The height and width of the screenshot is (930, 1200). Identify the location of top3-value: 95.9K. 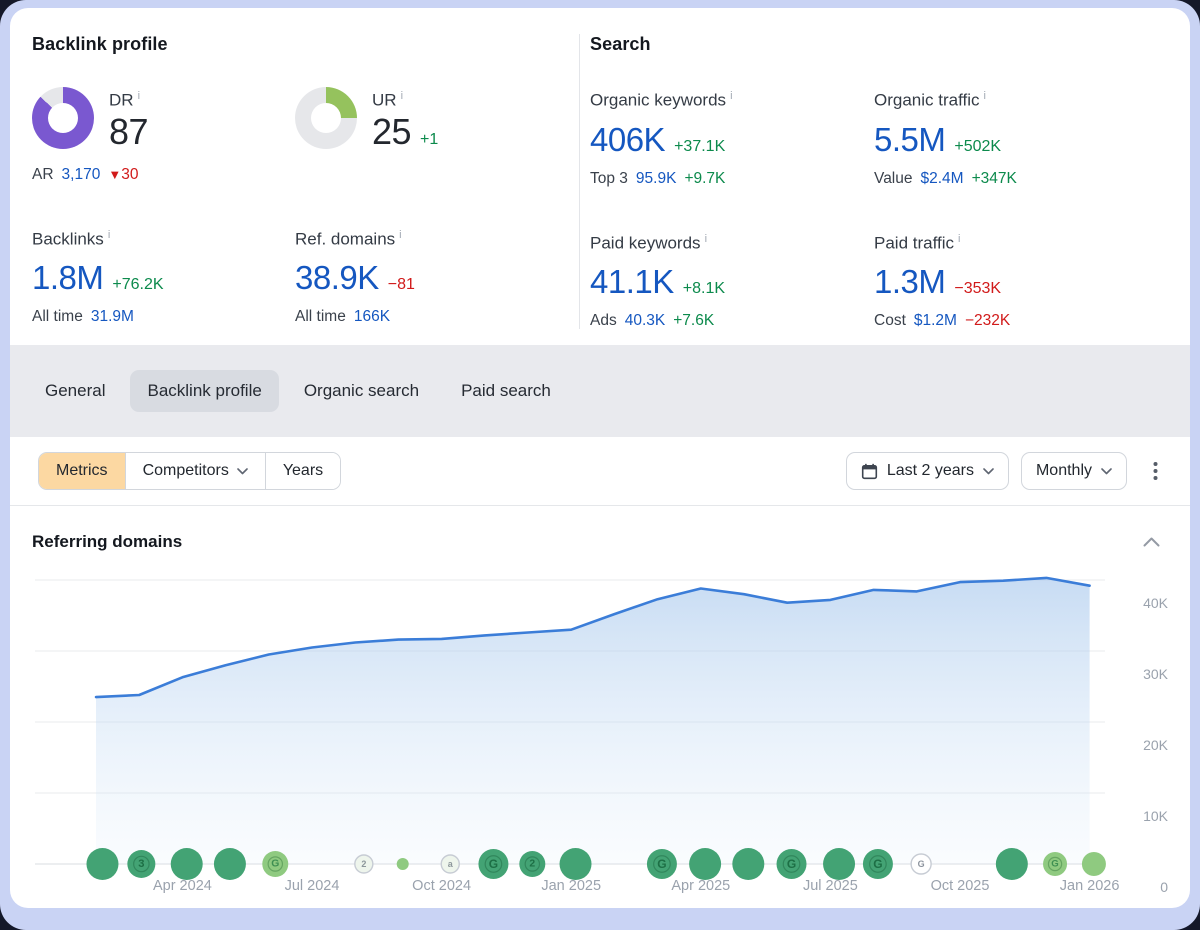
(656, 178).